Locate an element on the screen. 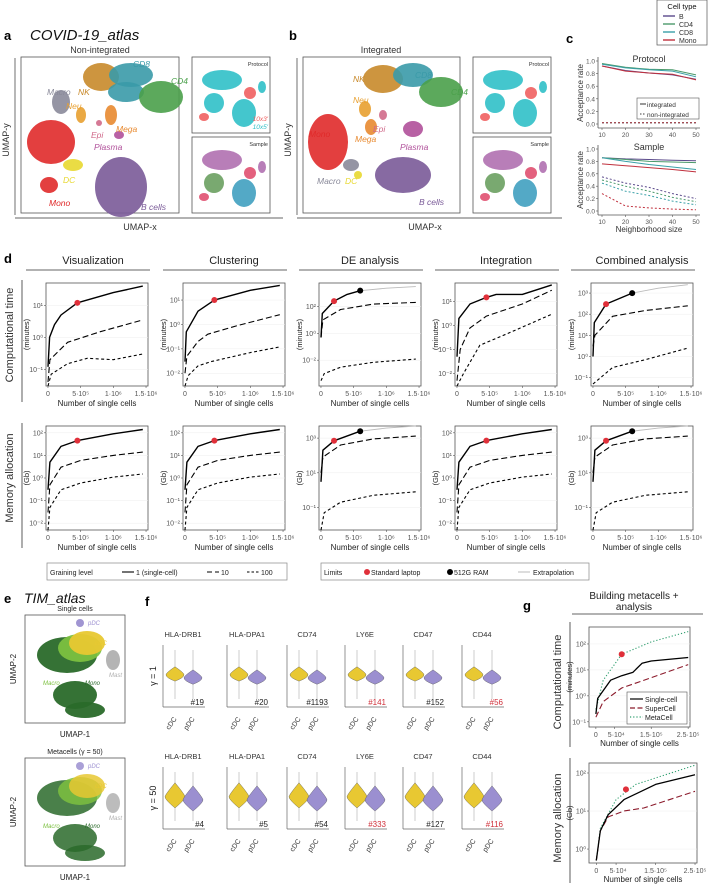 The height and width of the screenshot is (891, 708). x-tick-label: 40 is located at coordinates (673, 135).